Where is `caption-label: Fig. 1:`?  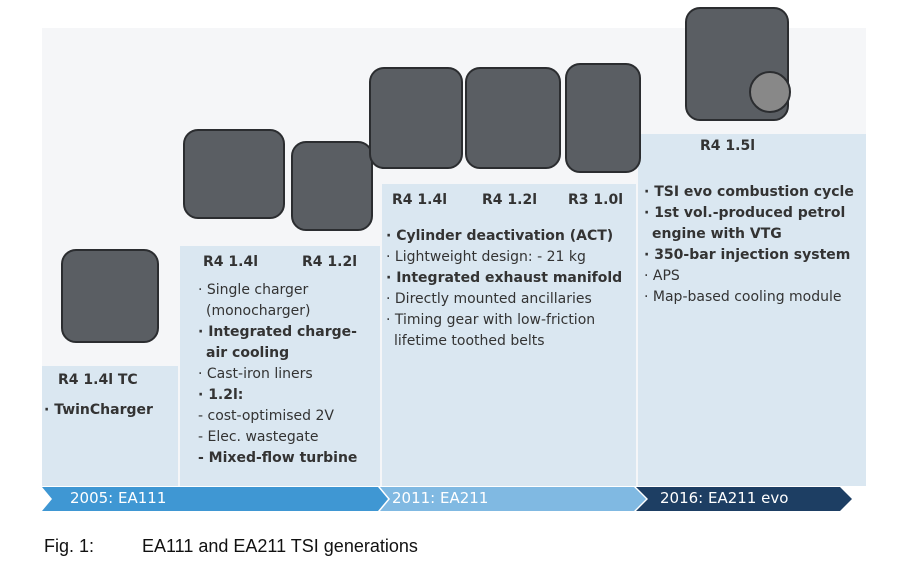
caption-label: Fig. 1: is located at coordinates (69, 546).